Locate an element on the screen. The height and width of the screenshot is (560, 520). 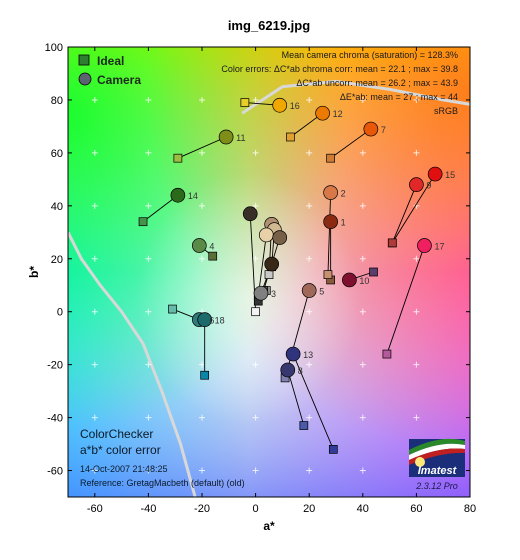
y-tick-label: 60 is located at coordinates (57, 154).